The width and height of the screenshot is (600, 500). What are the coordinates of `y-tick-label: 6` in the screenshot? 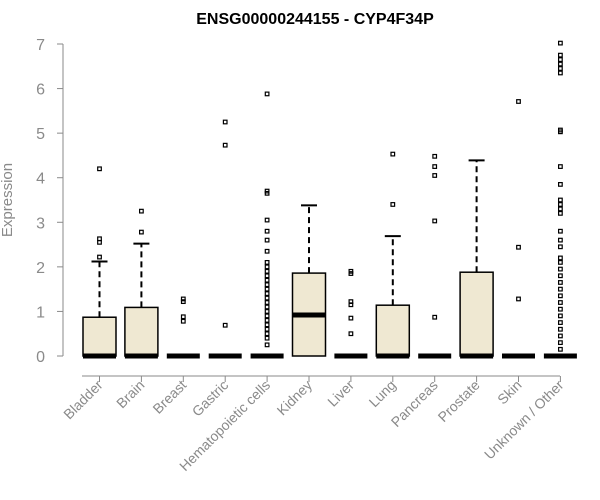 It's located at (40, 90).